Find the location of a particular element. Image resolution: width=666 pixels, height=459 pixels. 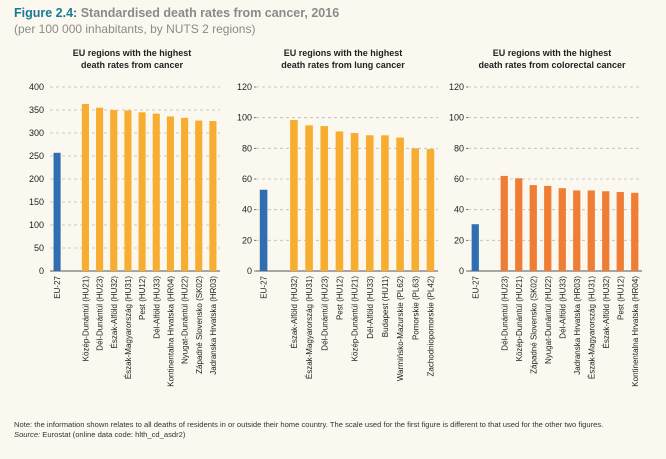

panel-title-line: death rates from cancer is located at coordinates (132, 65).